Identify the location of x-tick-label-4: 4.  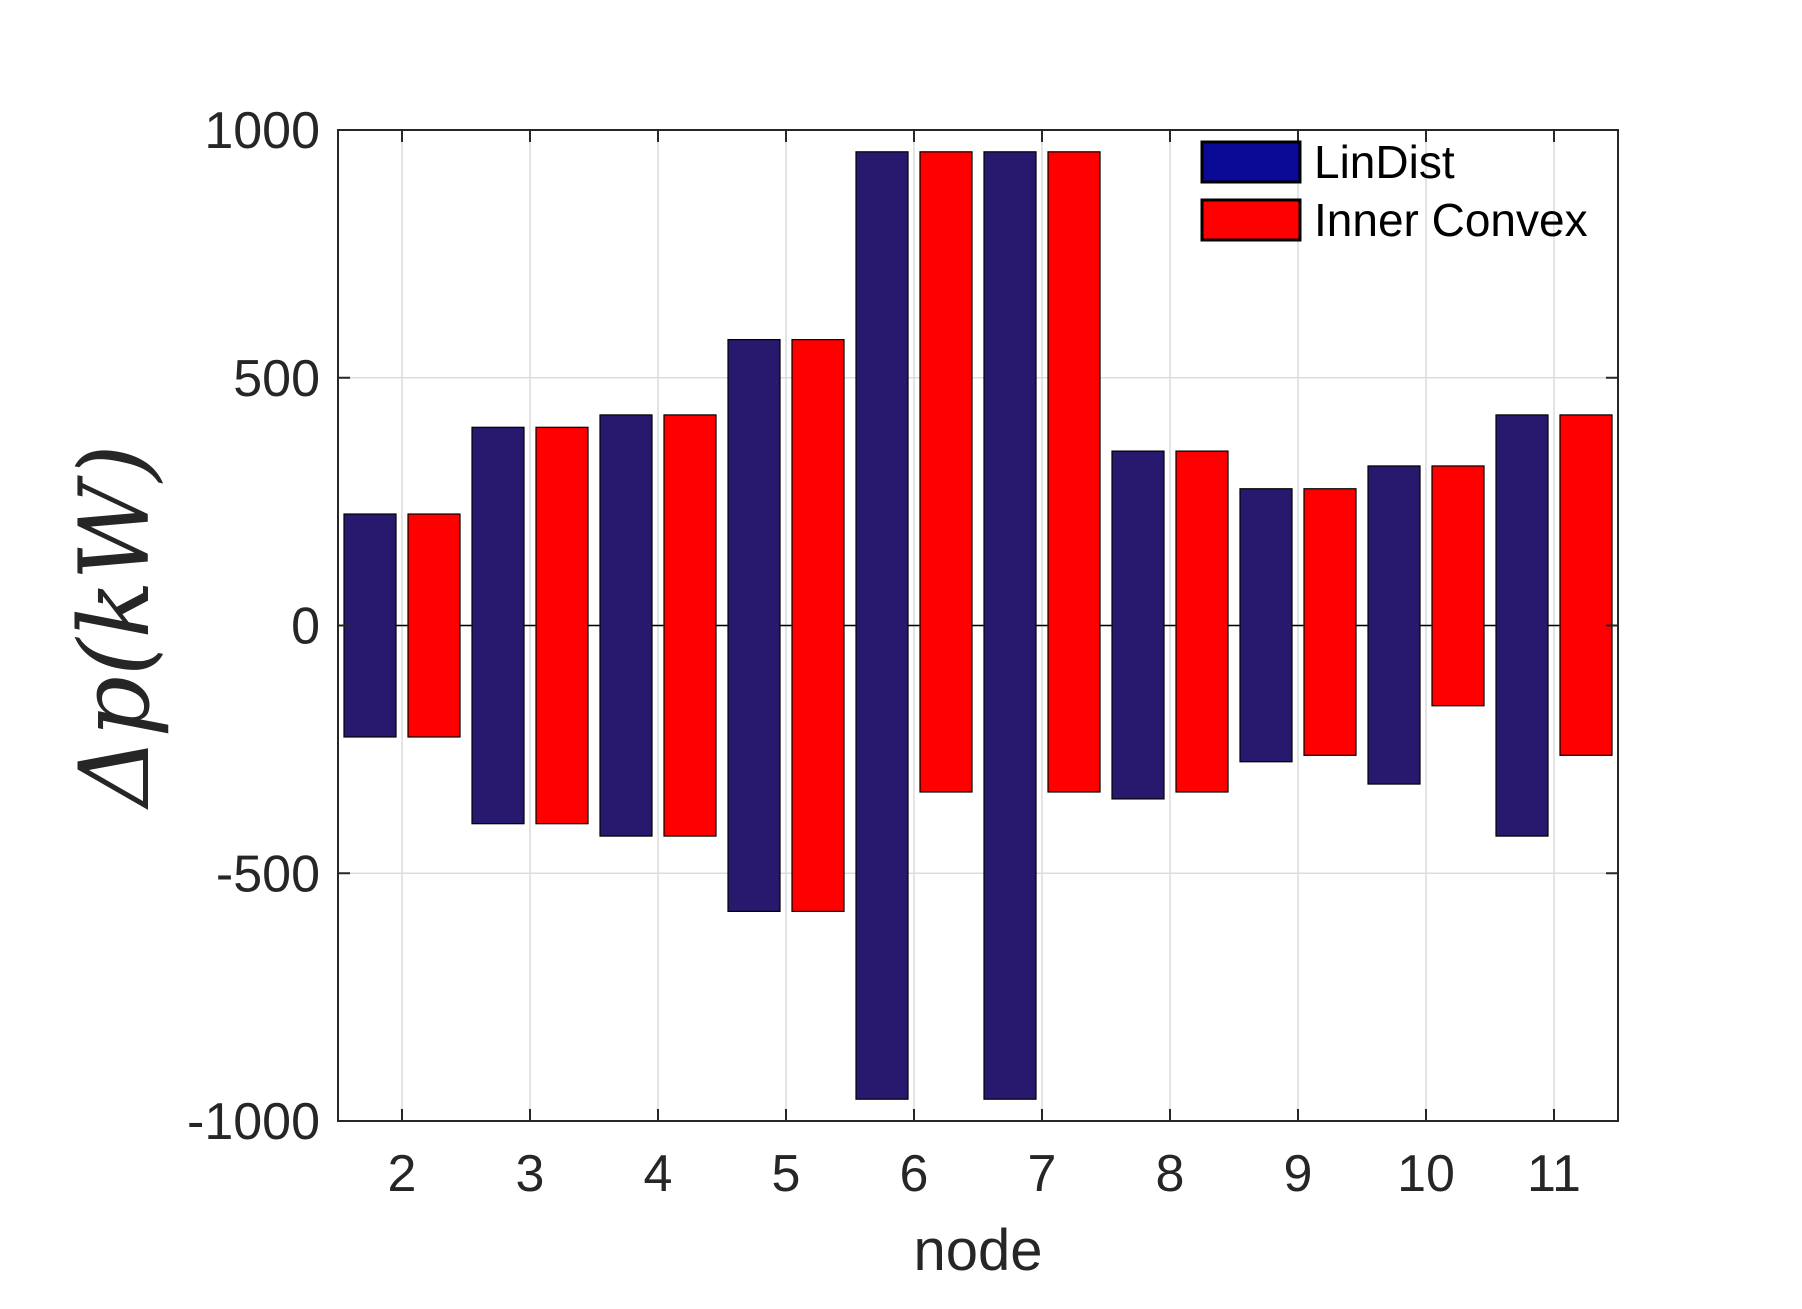
(658, 1174).